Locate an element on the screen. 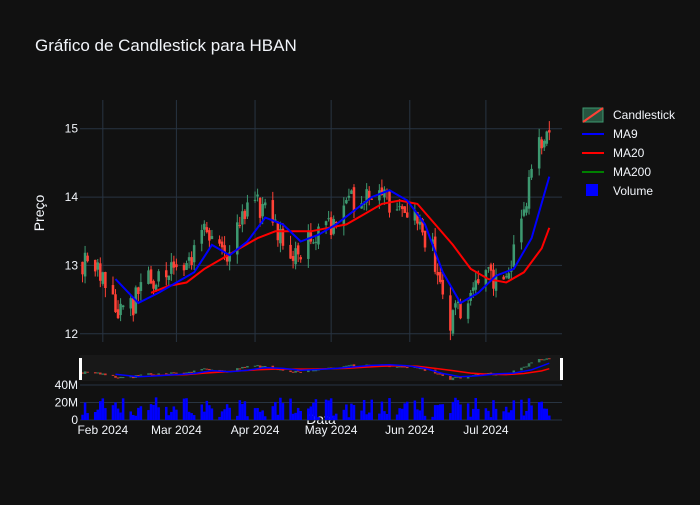 This screenshot has width=700, height=505. y-tick-label: 14 is located at coordinates (72, 197).